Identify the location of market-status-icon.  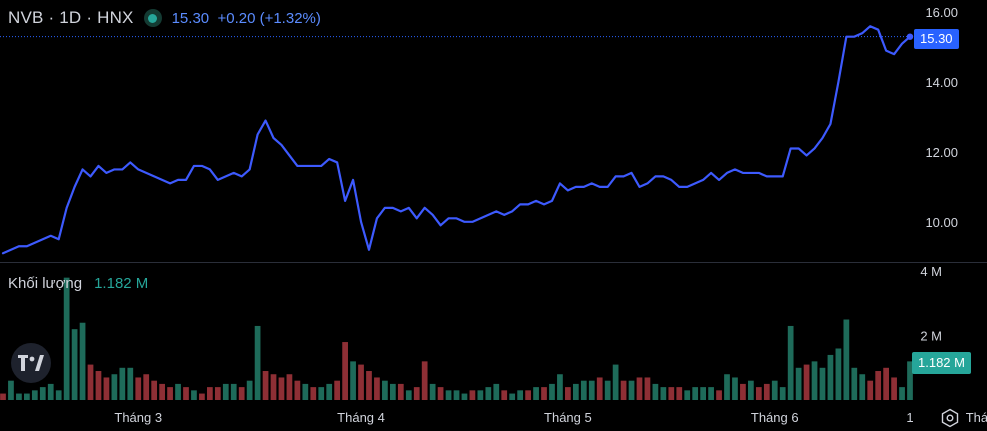
(152, 18).